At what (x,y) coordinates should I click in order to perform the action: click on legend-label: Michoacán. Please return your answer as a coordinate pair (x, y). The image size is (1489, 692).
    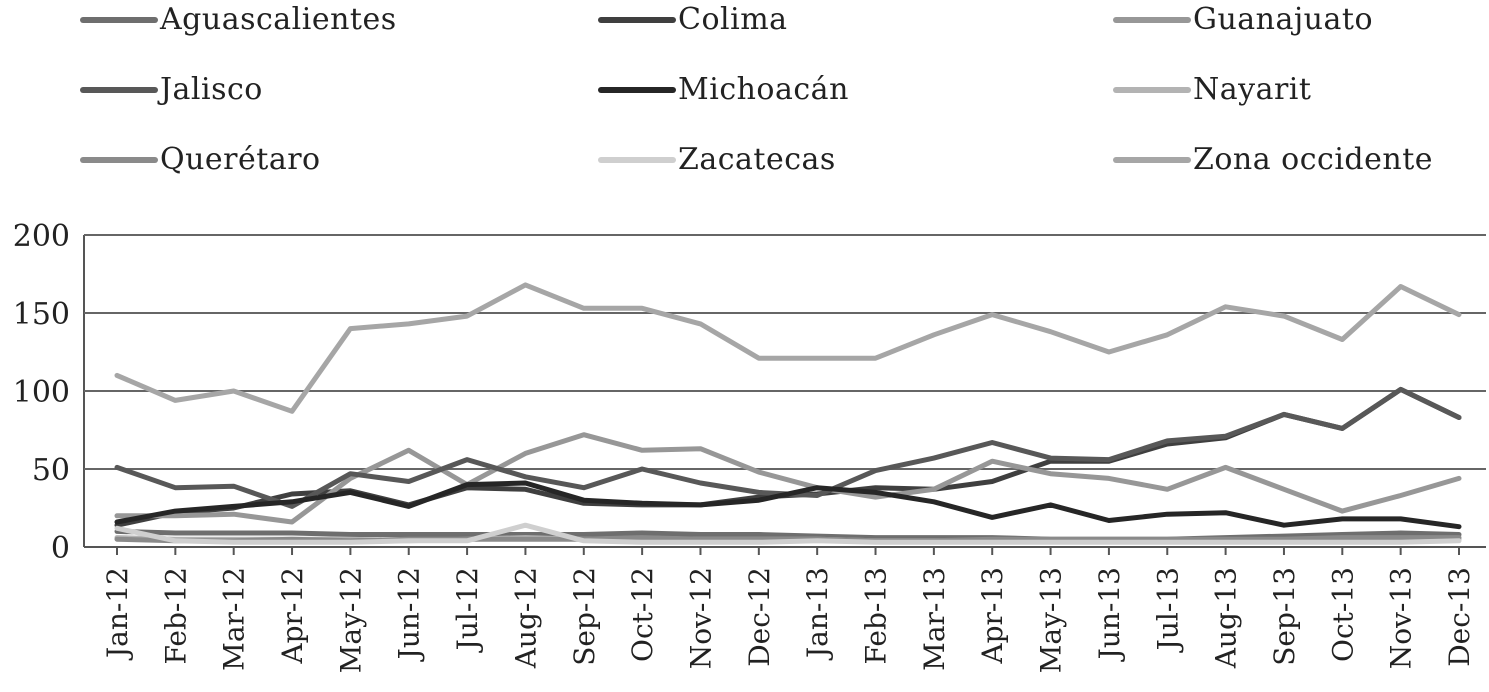
    Looking at the image, I should click on (763, 89).